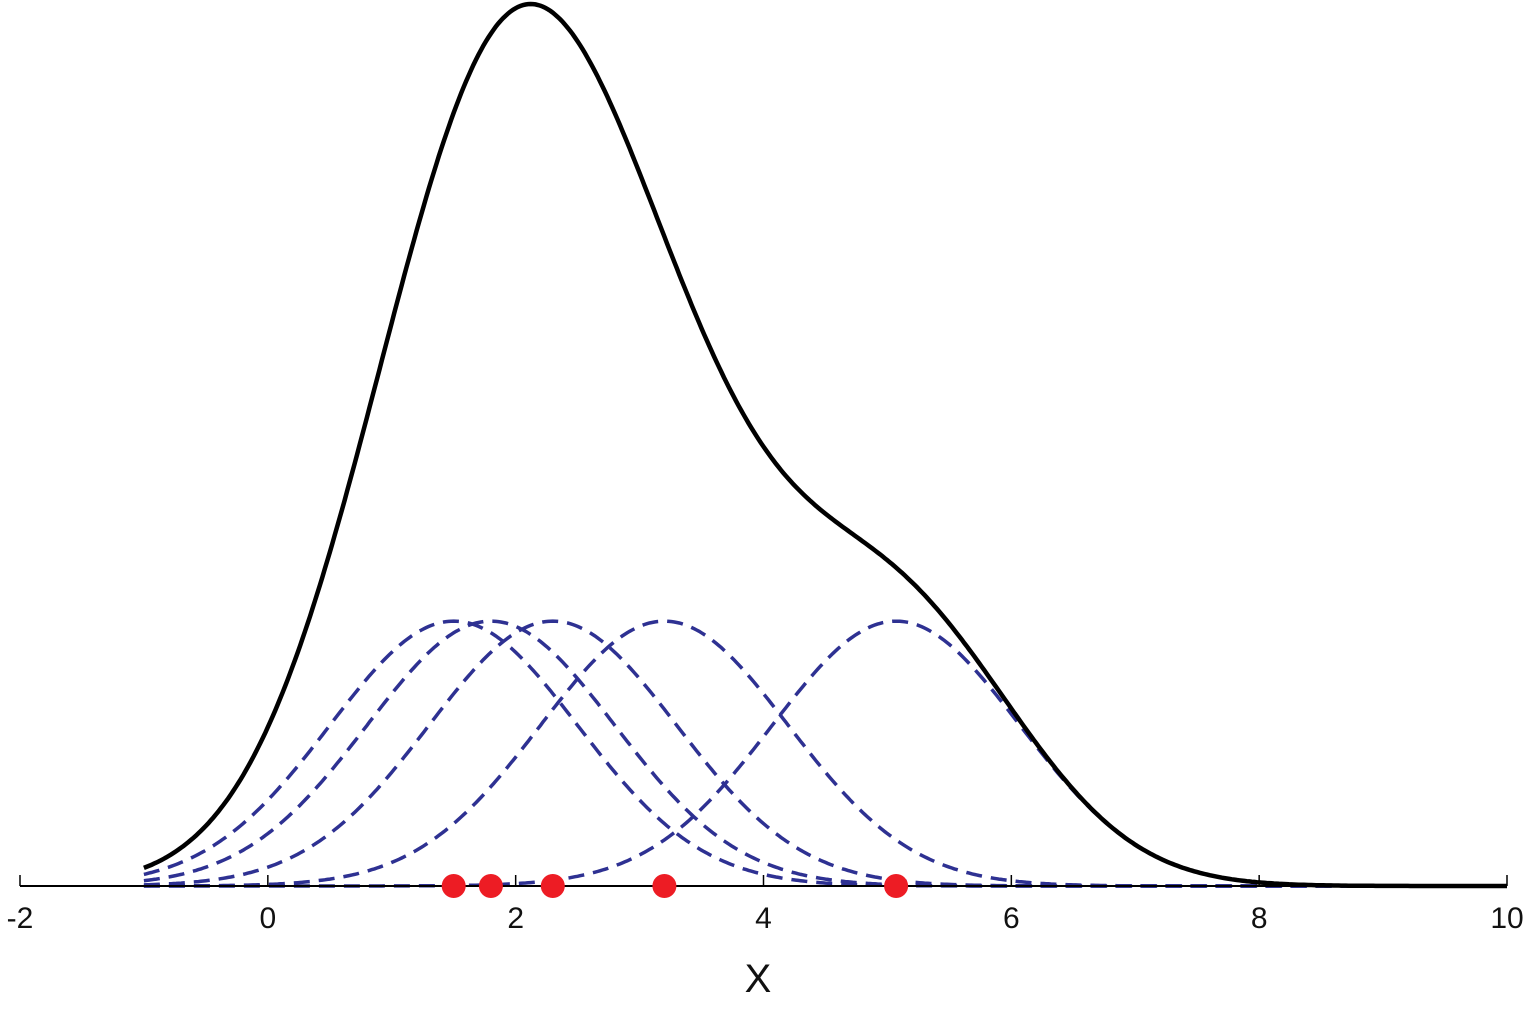 The height and width of the screenshot is (1009, 1530). Describe the element at coordinates (20, 918) in the screenshot. I see `x-tick-label: -2` at that location.